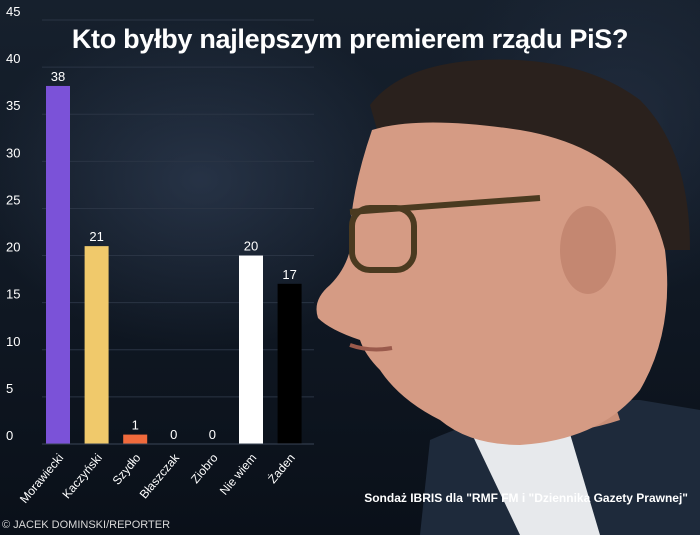  I want to click on y-tick-label: 20, so click(13, 247).